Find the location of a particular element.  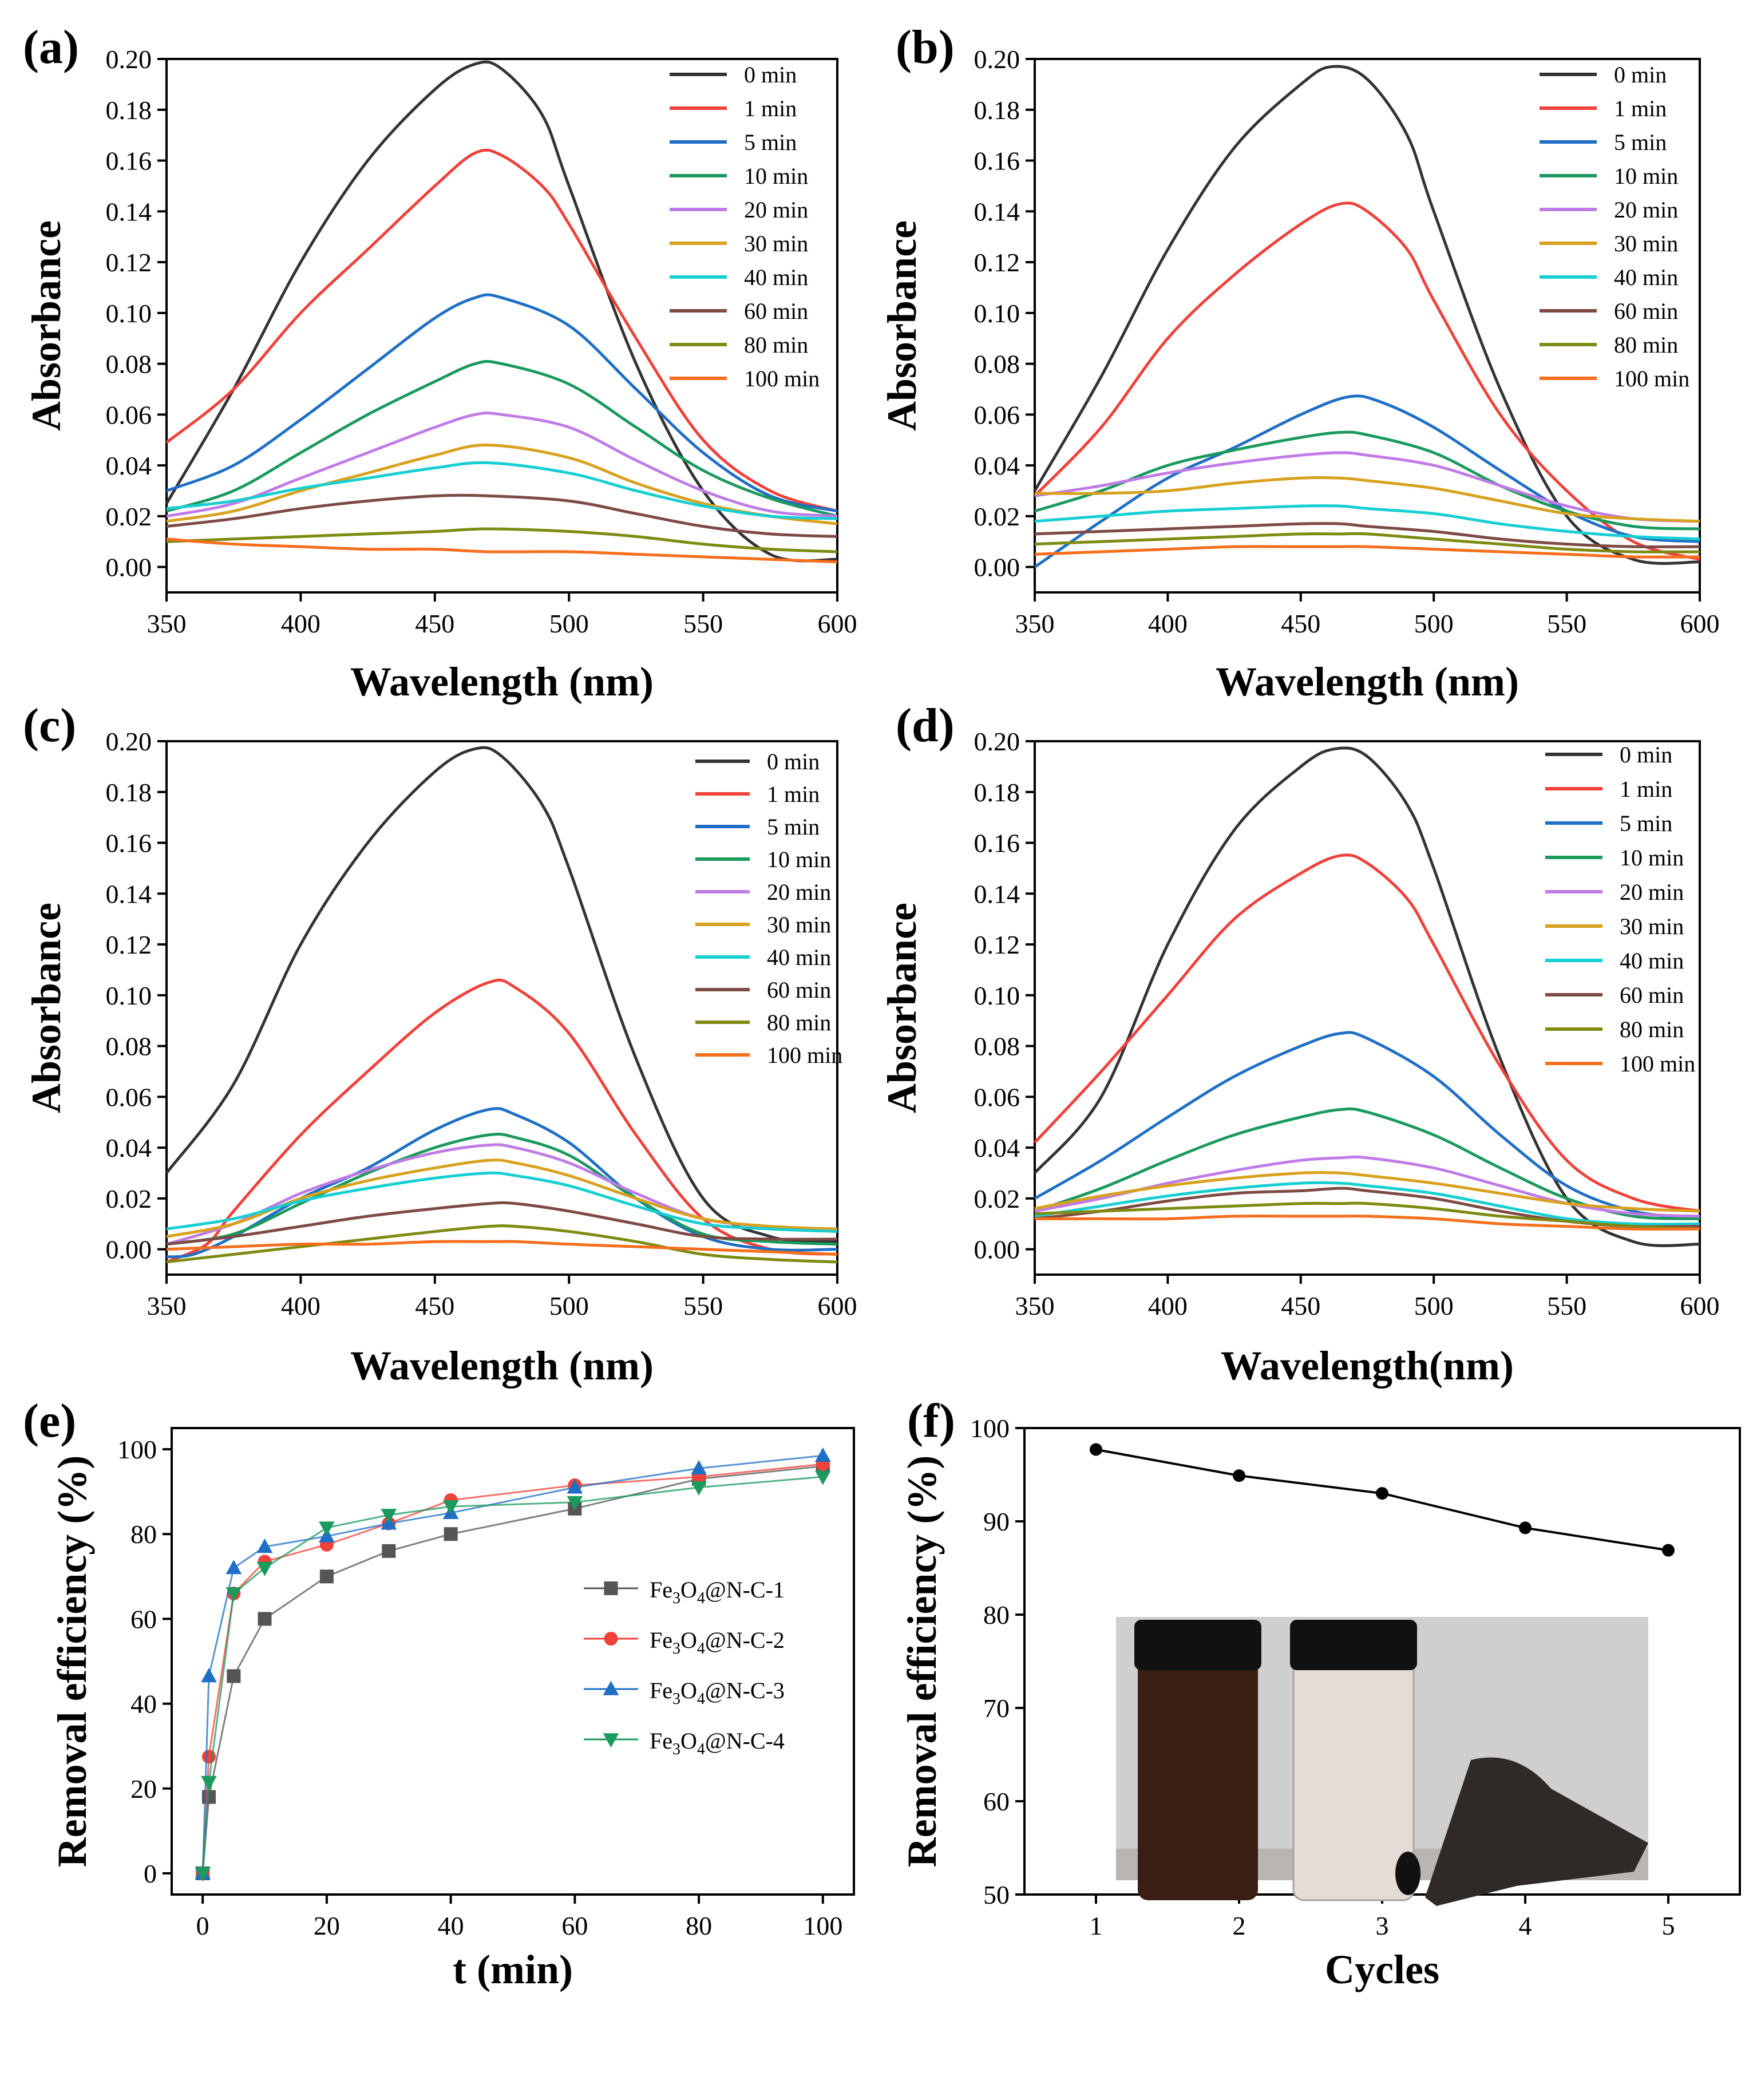

y-tick-label: 90 is located at coordinates (996, 1521).